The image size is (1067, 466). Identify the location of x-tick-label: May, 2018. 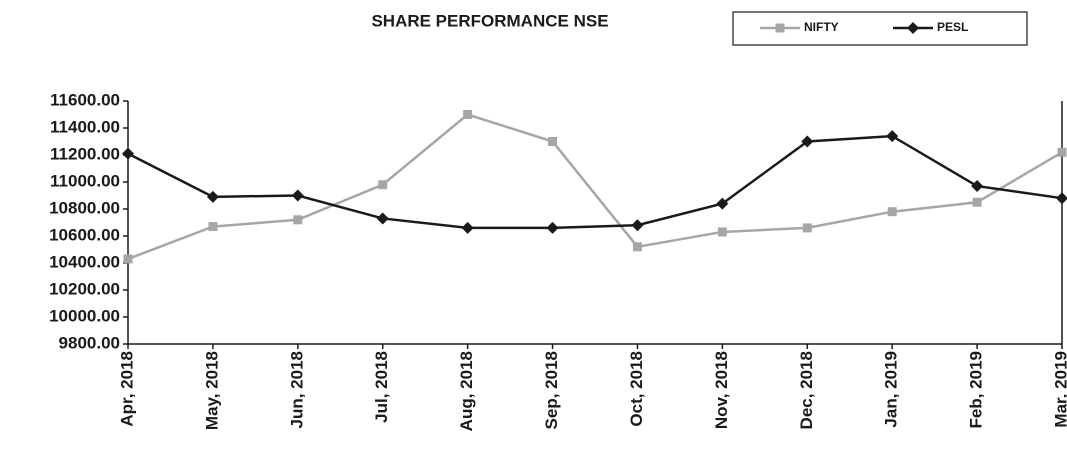
(211, 390).